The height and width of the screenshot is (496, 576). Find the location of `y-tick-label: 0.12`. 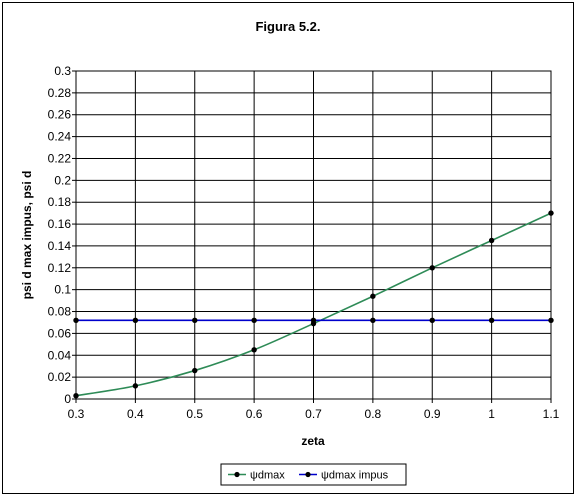

y-tick-label: 0.12 is located at coordinates (60, 268).